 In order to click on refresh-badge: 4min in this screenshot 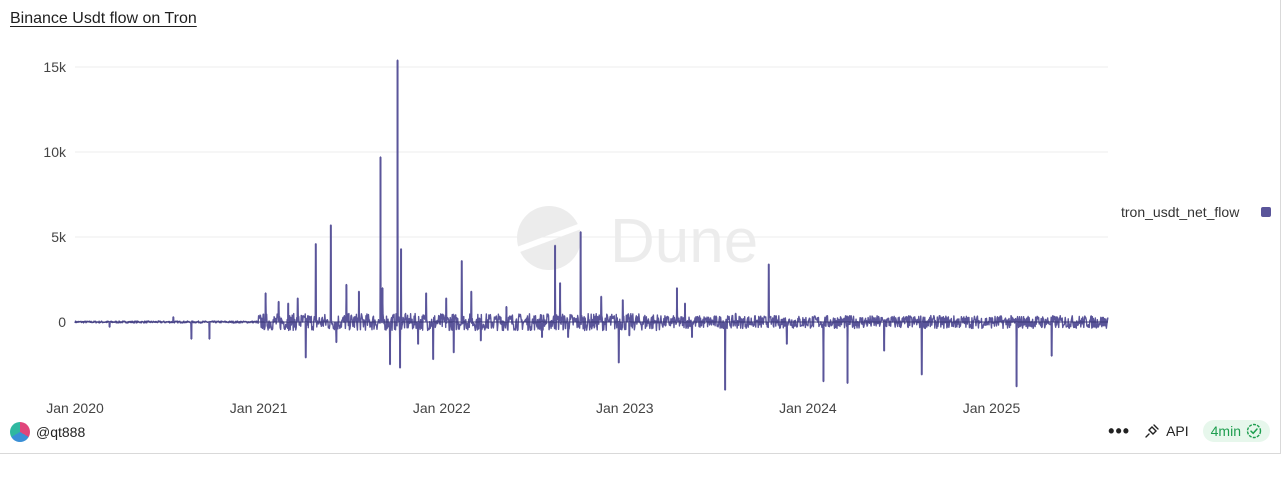, I will do `click(1236, 431)`.